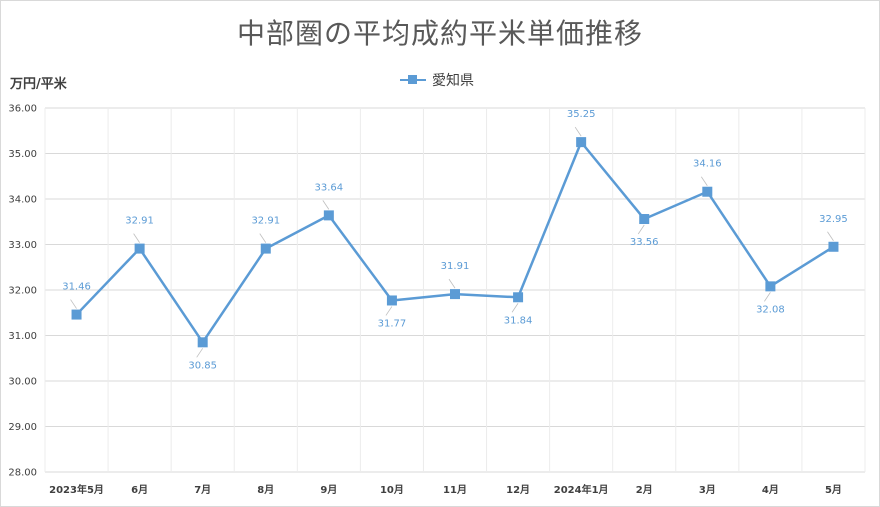  I want to click on legend: 愛知県, so click(437, 80).